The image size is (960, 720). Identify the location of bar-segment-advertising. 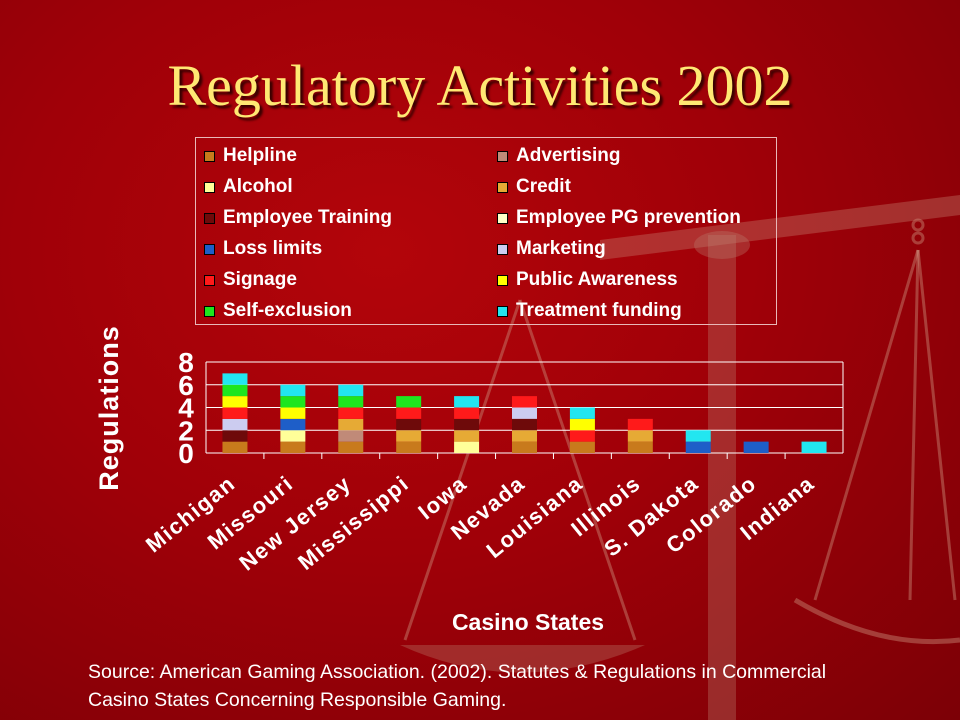
(351, 436).